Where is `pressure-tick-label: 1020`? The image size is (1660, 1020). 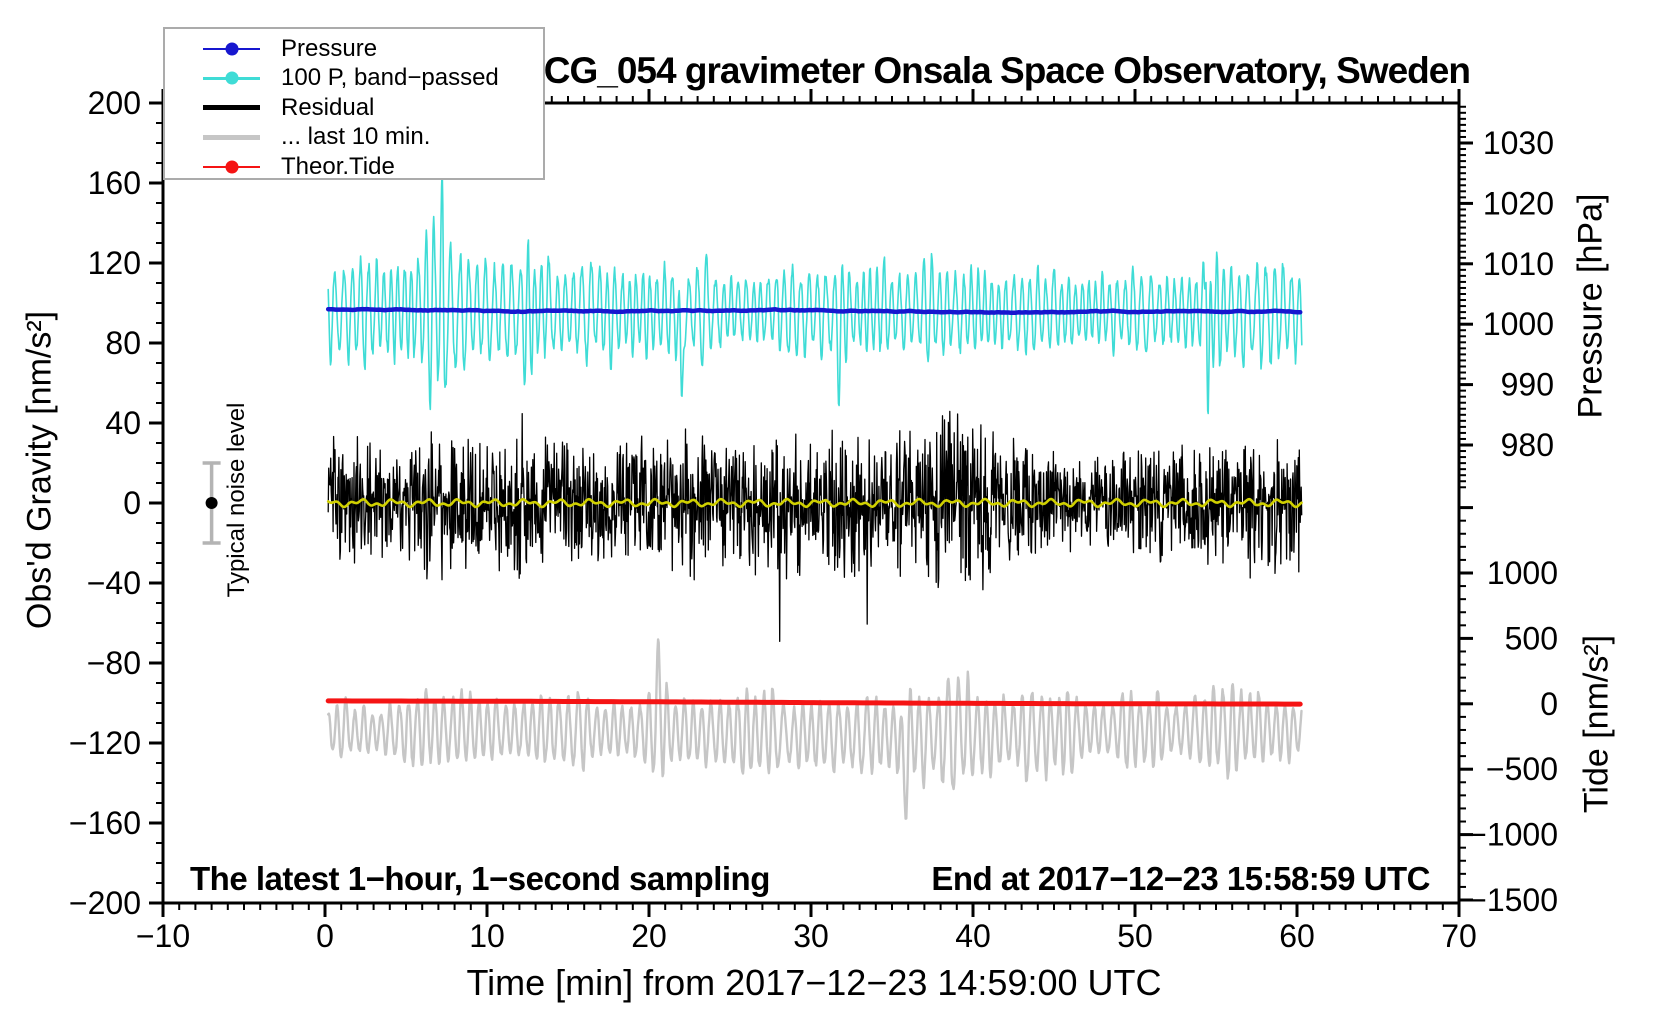
pressure-tick-label: 1020 is located at coordinates (1518, 203).